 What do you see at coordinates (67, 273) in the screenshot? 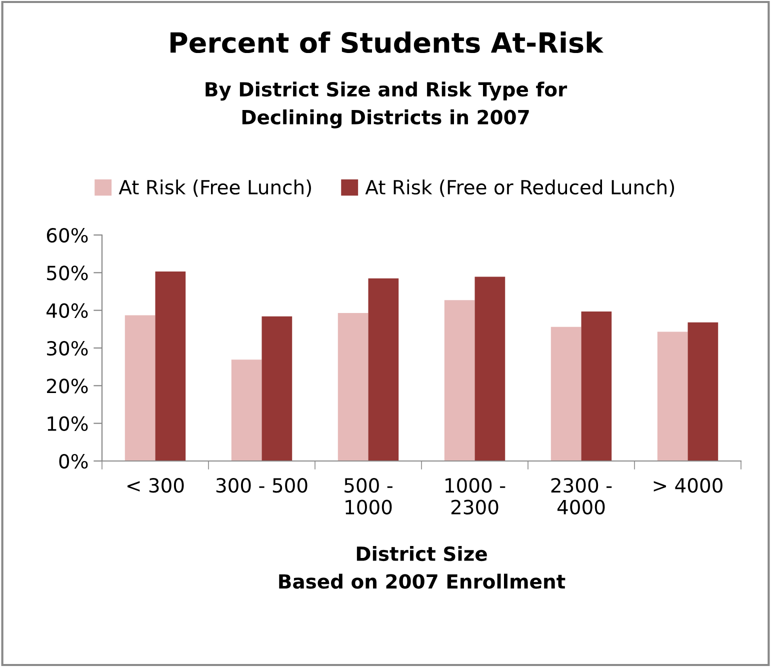
I see `y-tick-label: 50%` at bounding box center [67, 273].